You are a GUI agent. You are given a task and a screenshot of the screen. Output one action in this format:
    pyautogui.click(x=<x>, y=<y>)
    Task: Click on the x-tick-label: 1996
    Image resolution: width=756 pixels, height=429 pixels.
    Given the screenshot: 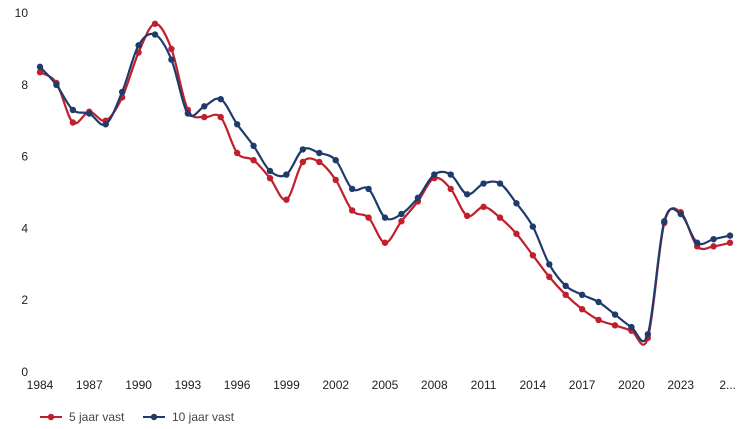 What is the action you would take?
    pyautogui.click(x=237, y=385)
    